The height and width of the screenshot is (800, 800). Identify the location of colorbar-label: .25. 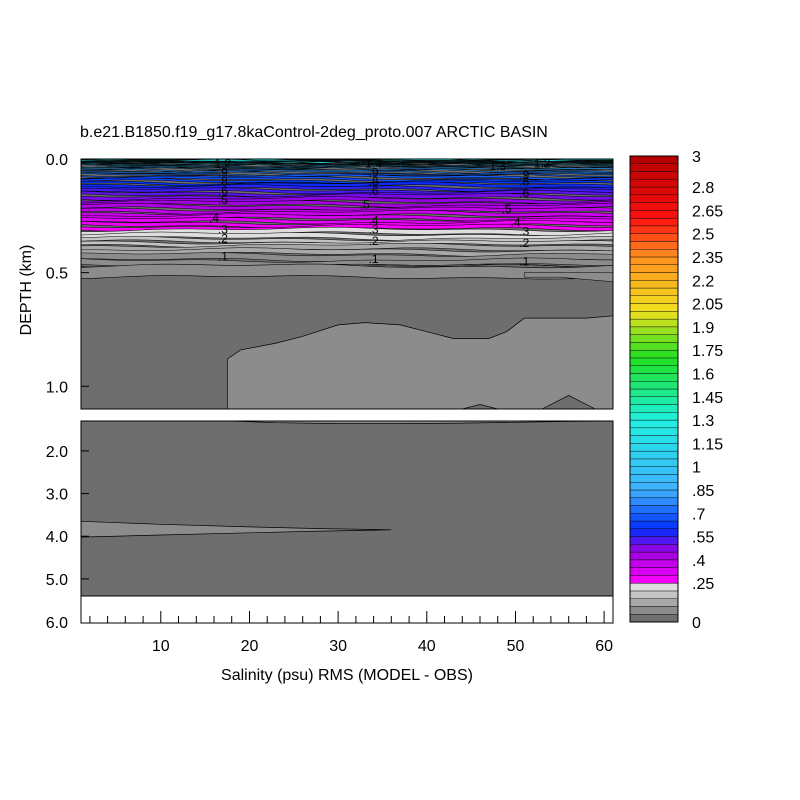
(703, 584).